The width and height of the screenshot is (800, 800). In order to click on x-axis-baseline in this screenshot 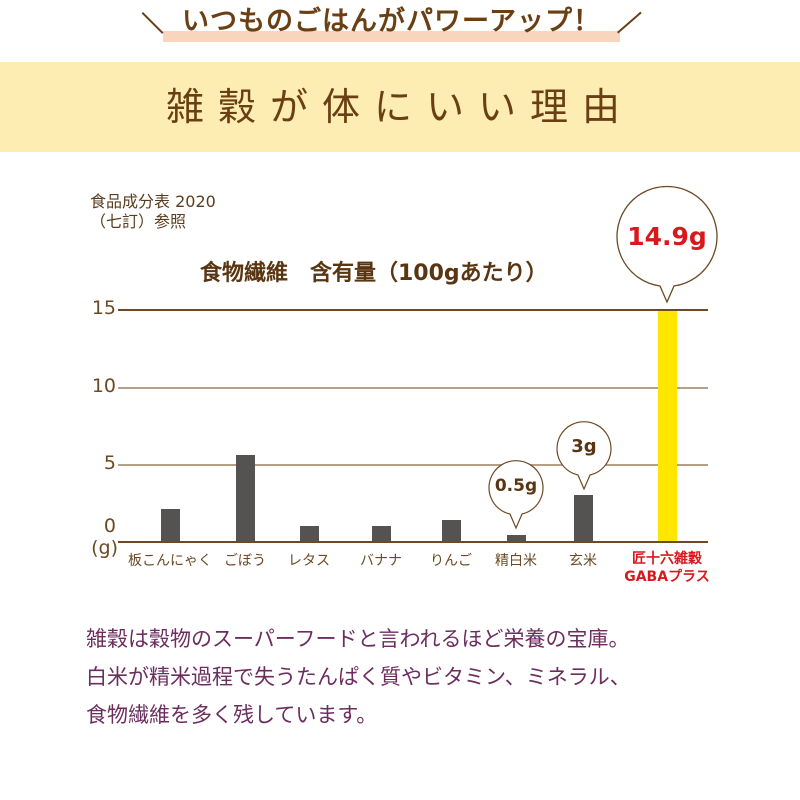, I will do `click(413, 542)`.